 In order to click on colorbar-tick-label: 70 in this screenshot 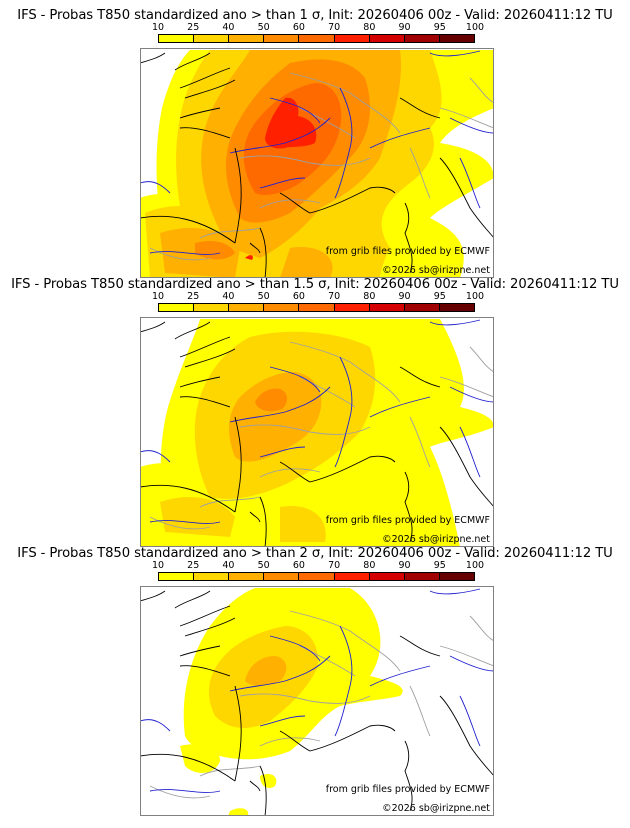, I will do `click(334, 296)`.